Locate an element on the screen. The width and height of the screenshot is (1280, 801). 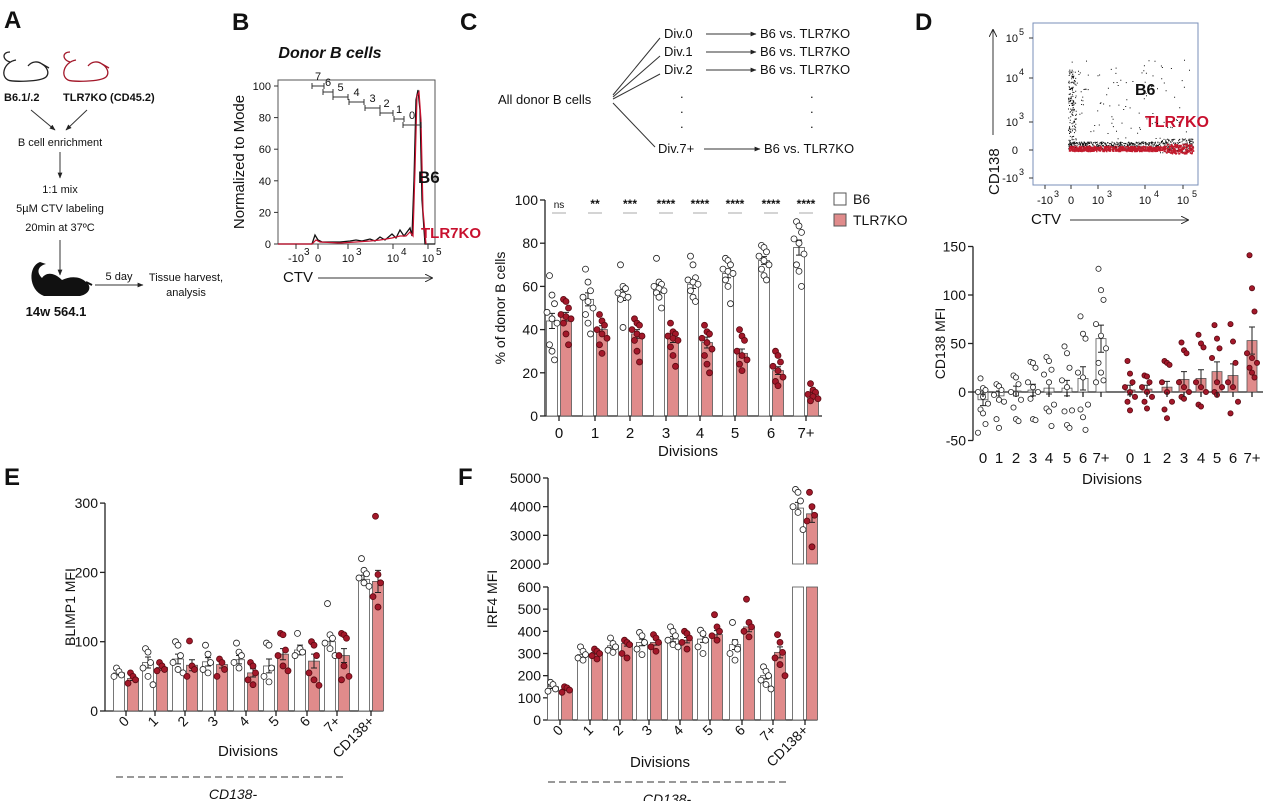
scheme-comparison-7: B6 vs. TLR7KO is located at coordinates (809, 148).